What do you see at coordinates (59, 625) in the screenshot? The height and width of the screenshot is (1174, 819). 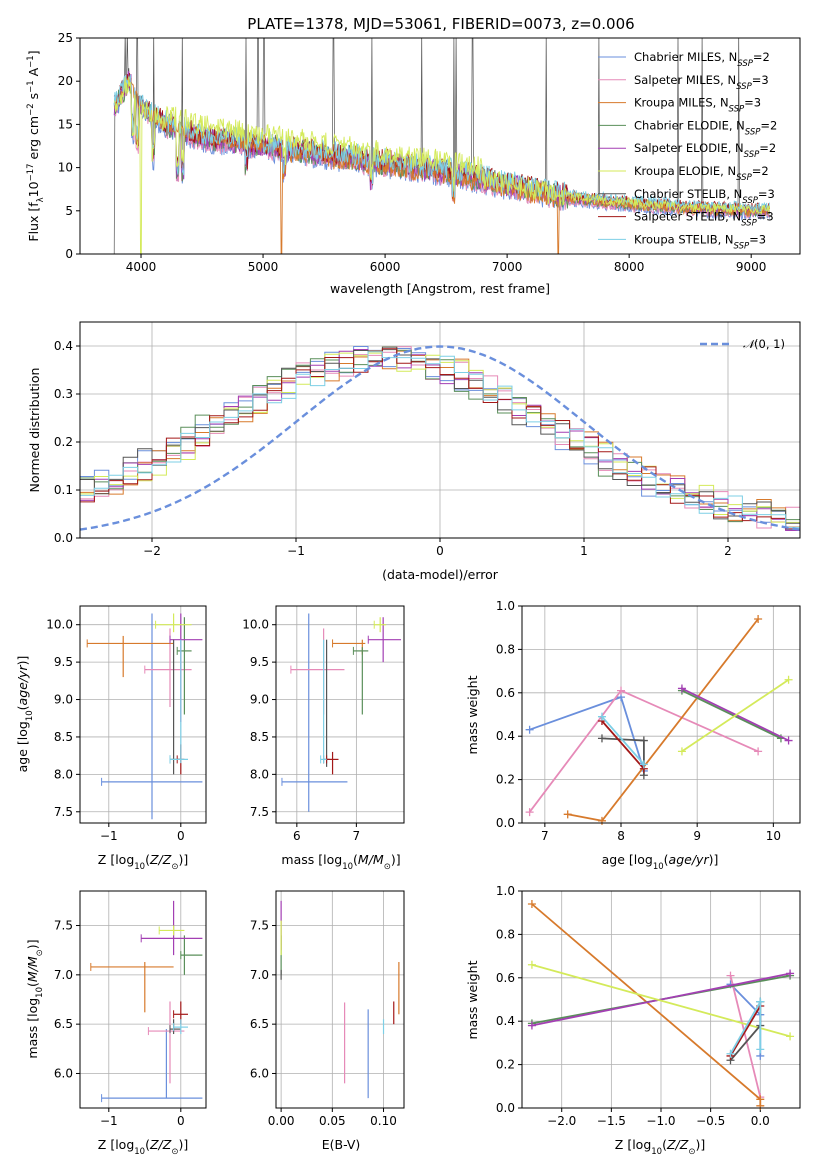 I see `y-tick-label: 10.0` at bounding box center [59, 625].